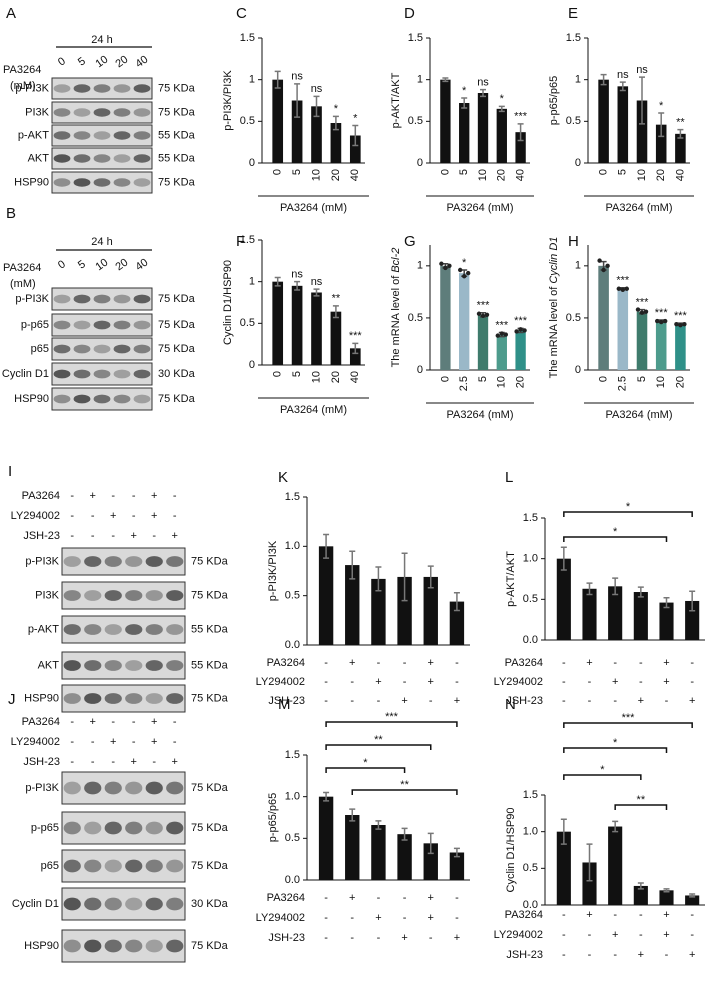  I want to click on y-tick-label: 0.0, so click(530, 905).